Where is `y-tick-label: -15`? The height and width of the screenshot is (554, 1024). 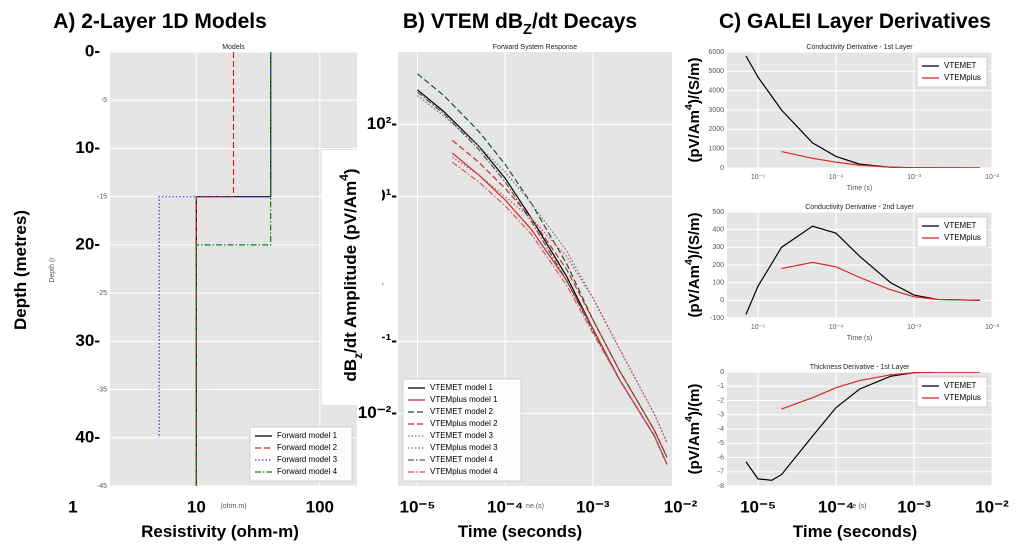 y-tick-label: -15 is located at coordinates (102, 197).